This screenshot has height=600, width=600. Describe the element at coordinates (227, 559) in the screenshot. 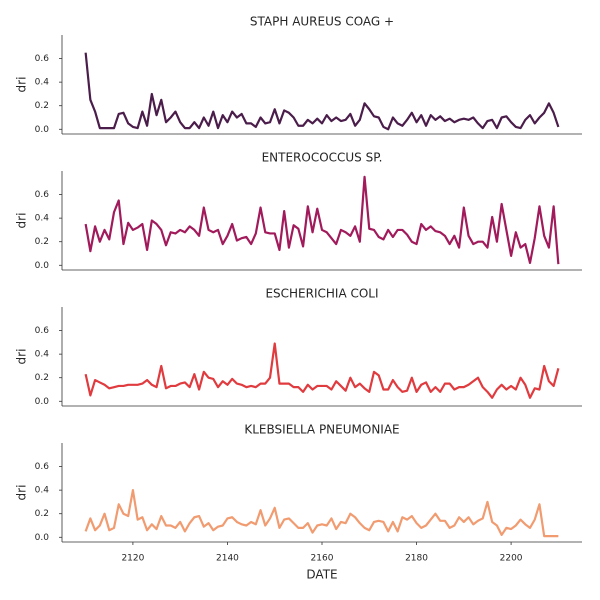

I see `x-tick-label: 2140` at that location.